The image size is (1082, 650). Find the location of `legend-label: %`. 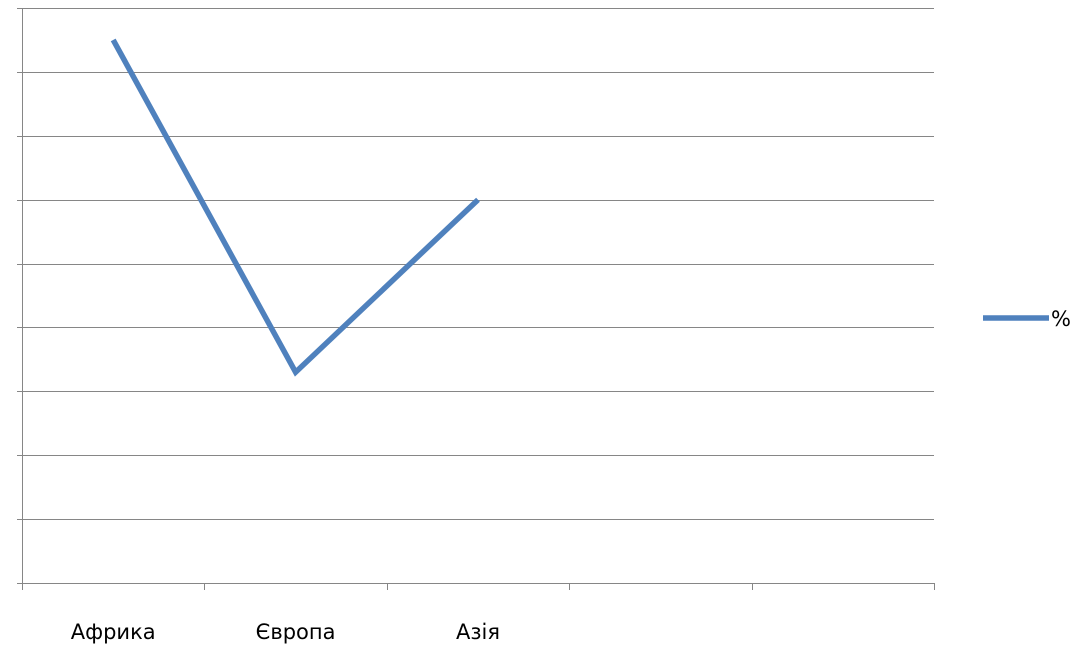

legend-label: % is located at coordinates (1061, 319).